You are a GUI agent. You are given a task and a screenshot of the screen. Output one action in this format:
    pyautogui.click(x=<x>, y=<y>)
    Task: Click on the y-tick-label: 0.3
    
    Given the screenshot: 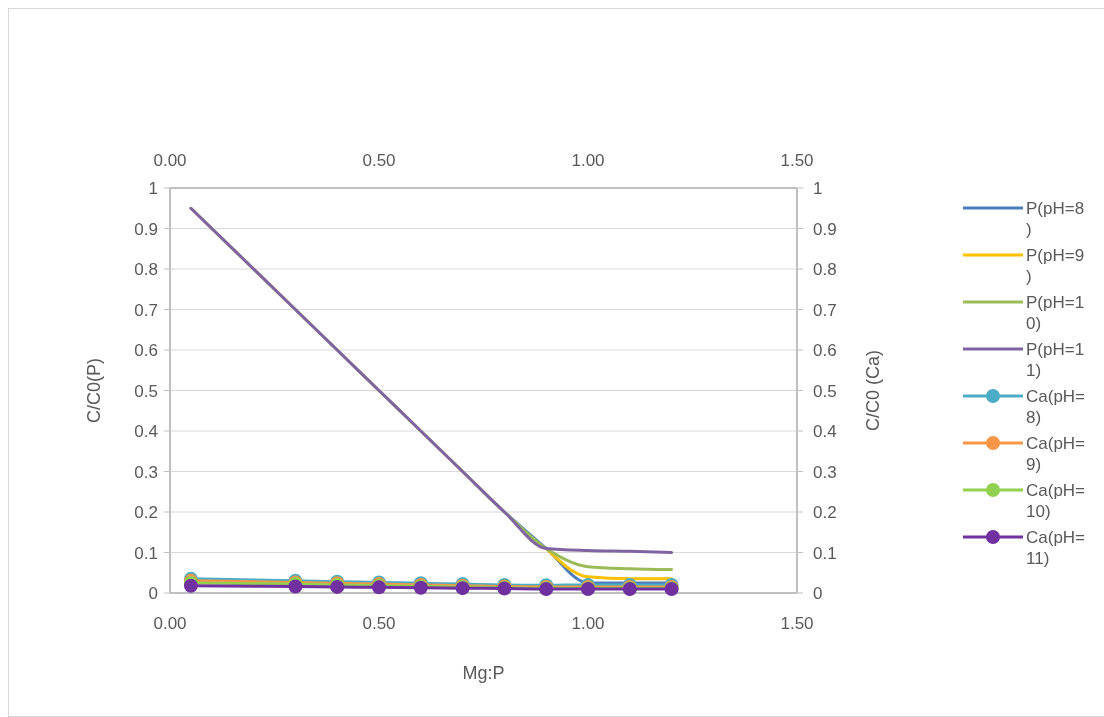 What is the action you would take?
    pyautogui.click(x=146, y=472)
    